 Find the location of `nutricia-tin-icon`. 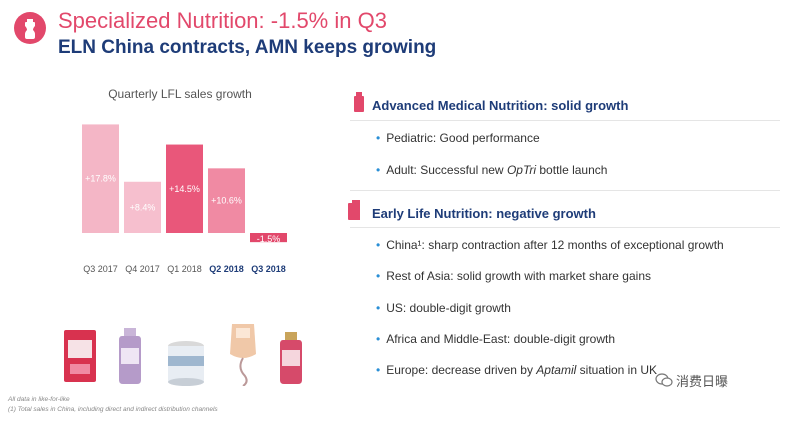

nutricia-tin-icon is located at coordinates (186, 363).